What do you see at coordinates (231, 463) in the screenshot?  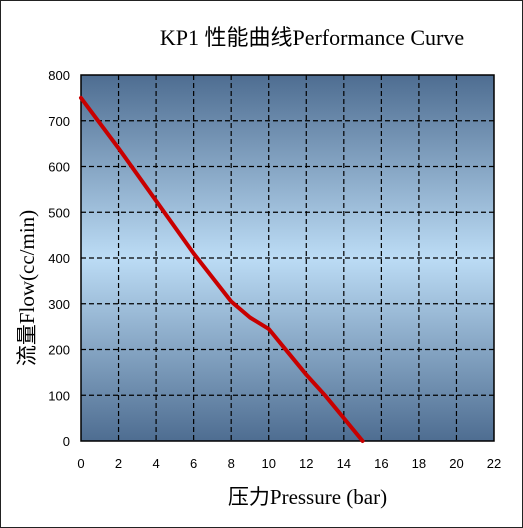 I see `x-tick-label: 8` at bounding box center [231, 463].